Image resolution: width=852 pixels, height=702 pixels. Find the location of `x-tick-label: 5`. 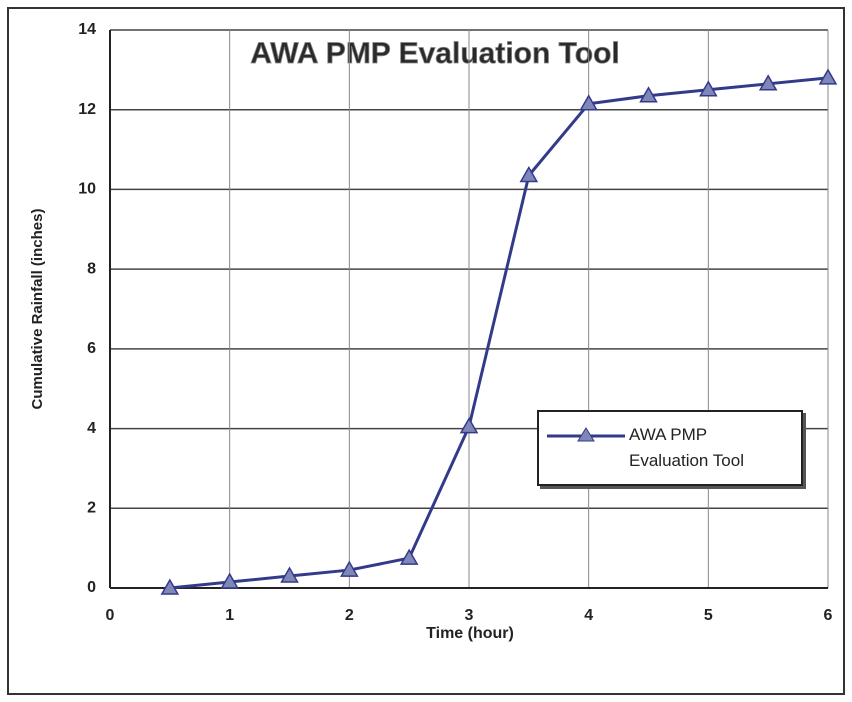

x-tick-label: 5 is located at coordinates (708, 615).